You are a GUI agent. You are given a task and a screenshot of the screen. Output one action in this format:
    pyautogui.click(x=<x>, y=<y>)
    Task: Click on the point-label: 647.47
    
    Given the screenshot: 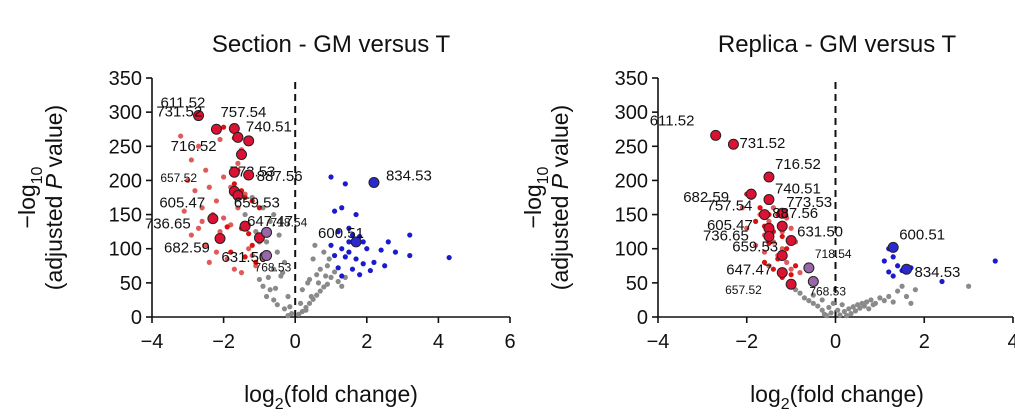 What is the action you would take?
    pyautogui.click(x=749, y=270)
    